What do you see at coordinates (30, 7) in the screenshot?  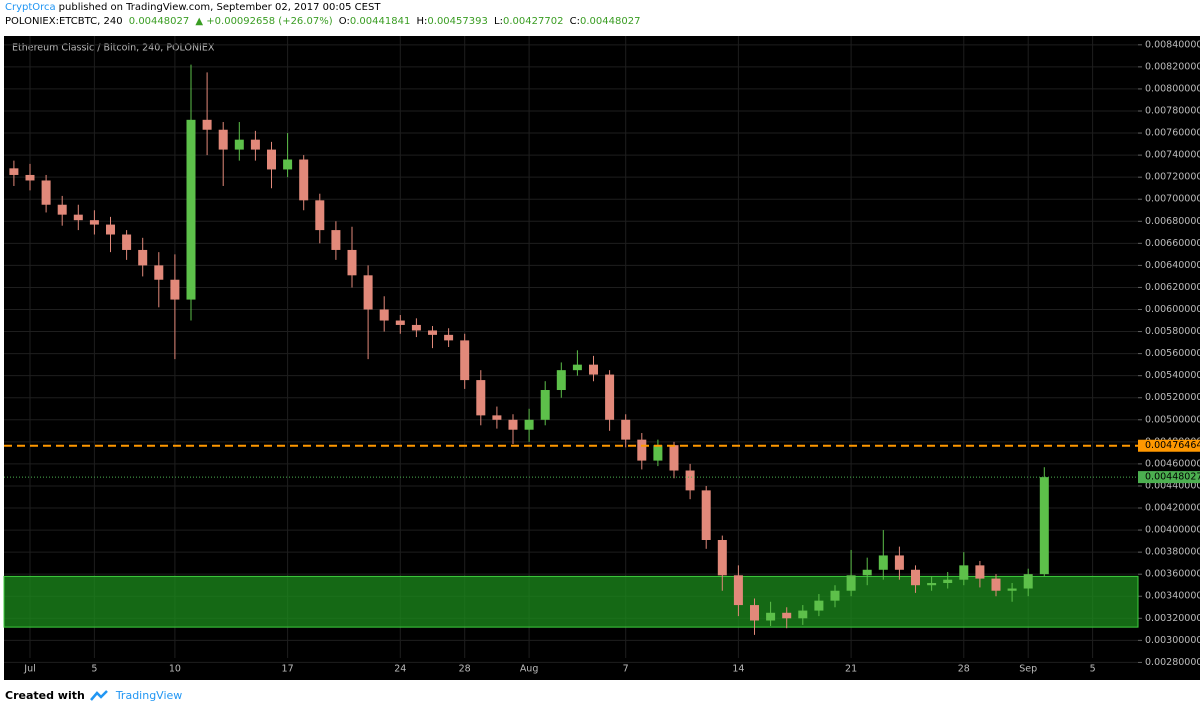 I see `author: CryptOrca` at bounding box center [30, 7].